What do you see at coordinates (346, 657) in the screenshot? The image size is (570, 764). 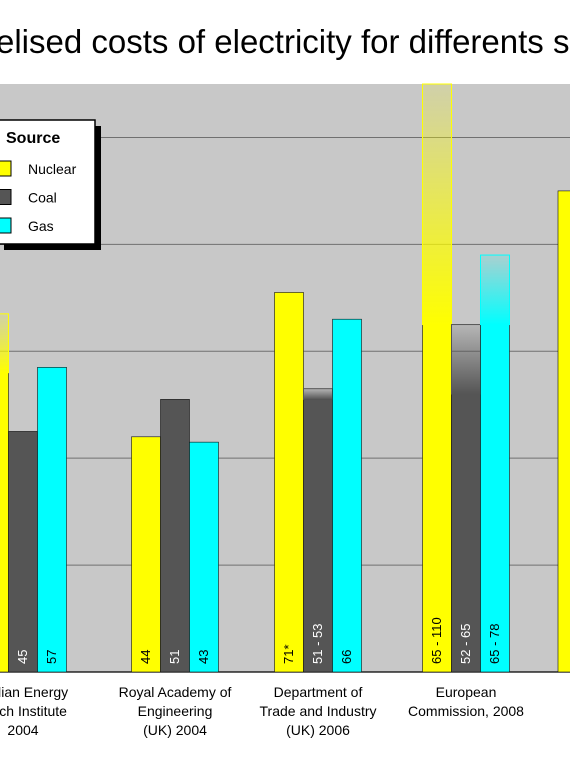 I see `bar-value-label: 66` at bounding box center [346, 657].